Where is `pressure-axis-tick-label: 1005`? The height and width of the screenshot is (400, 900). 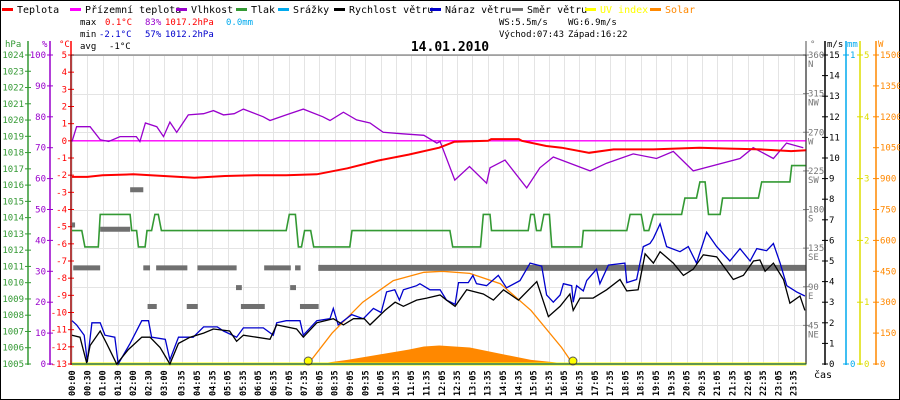
pressure-axis-tick-label: 1005 is located at coordinates (13, 365).